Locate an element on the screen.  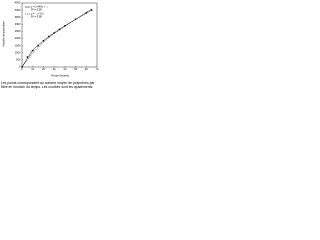
x-tick-label: 10 is located at coordinates (32, 69).